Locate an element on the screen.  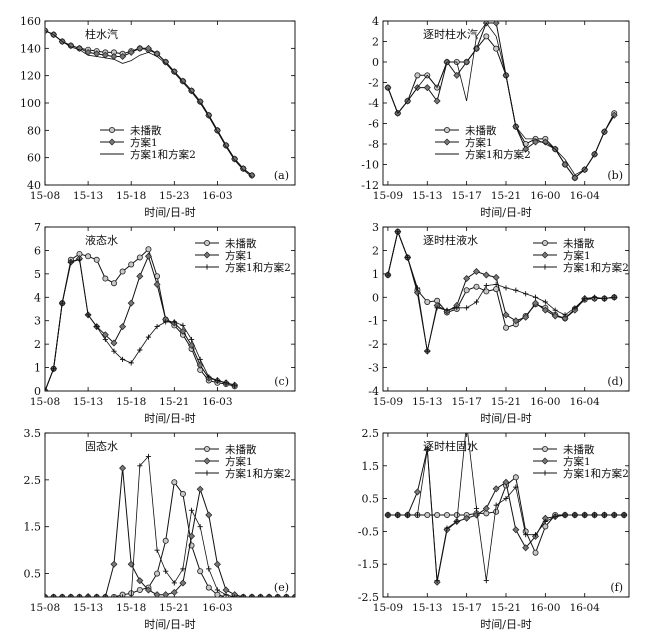
x-tick-label: 15-21 is located at coordinates (174, 402).